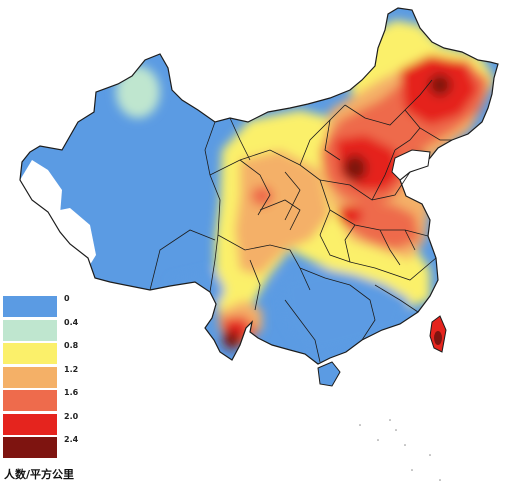 The height and width of the screenshot is (493, 507). I want to click on legend-item: 0.4, so click(57, 330).